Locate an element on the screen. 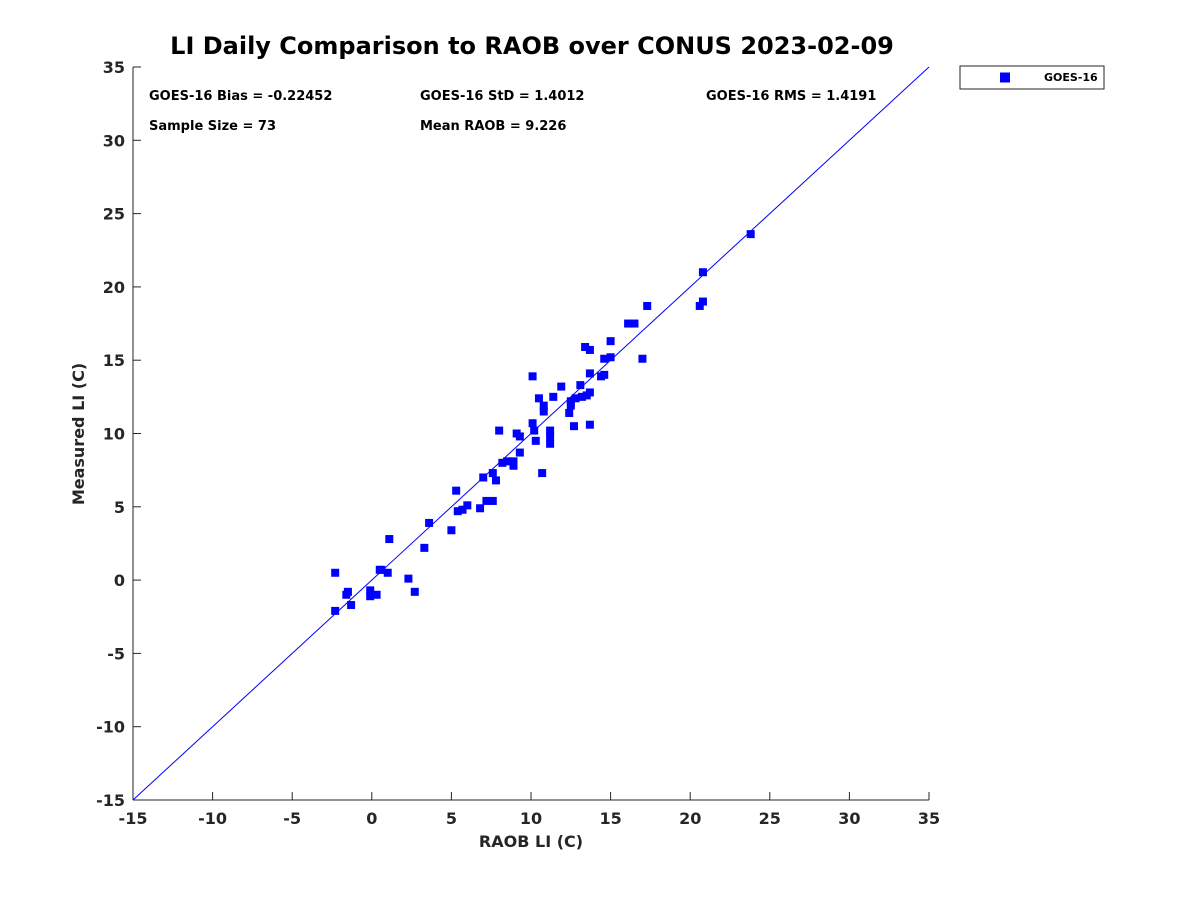 The height and width of the screenshot is (900, 1200). y-tick-label: -15 is located at coordinates (110, 800).